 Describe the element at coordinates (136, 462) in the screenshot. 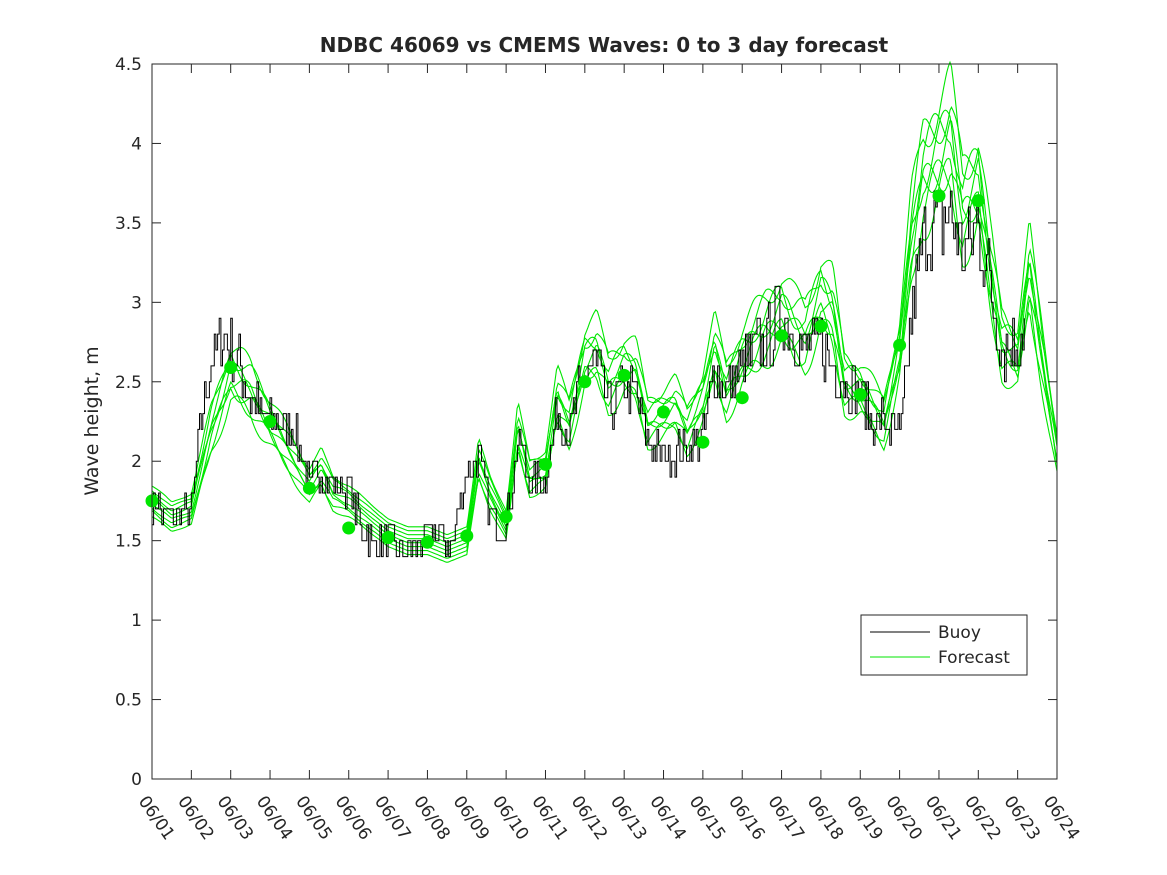

I see `y-tick-label: 2` at that location.